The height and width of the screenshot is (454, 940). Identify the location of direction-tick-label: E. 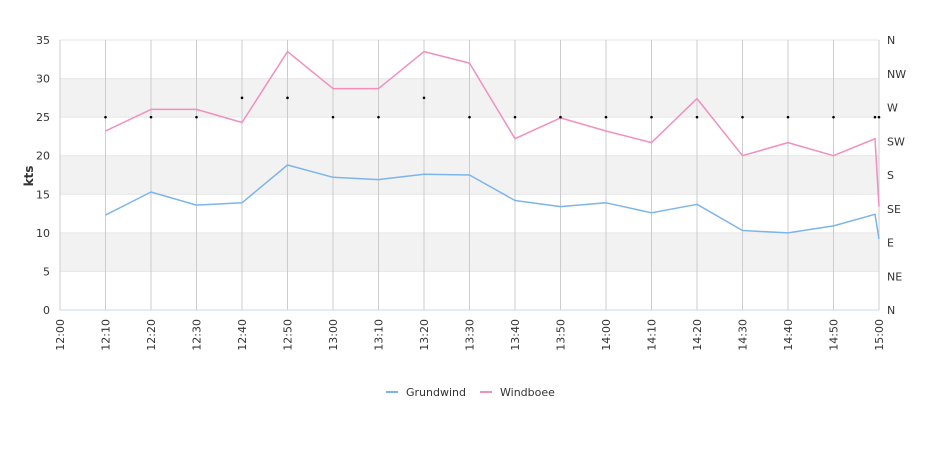
(890, 243).